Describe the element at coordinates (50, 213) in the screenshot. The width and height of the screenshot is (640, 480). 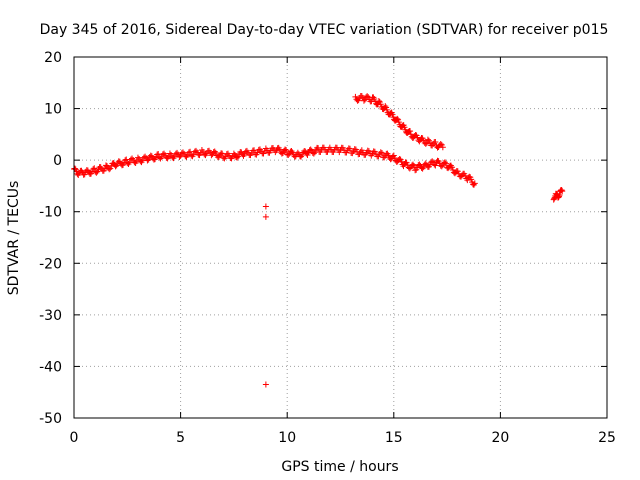
I see `y-tick-label: -10` at that location.